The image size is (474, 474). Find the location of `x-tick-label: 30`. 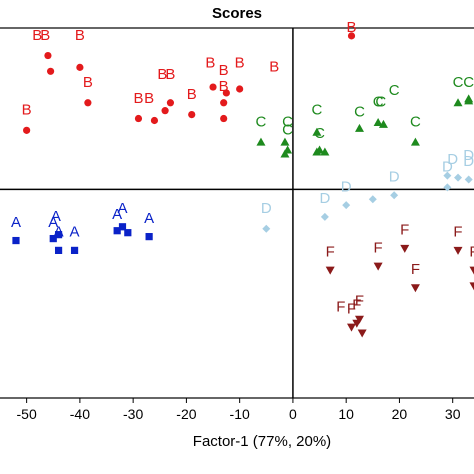

x-tick-label: 30 is located at coordinates (453, 414).